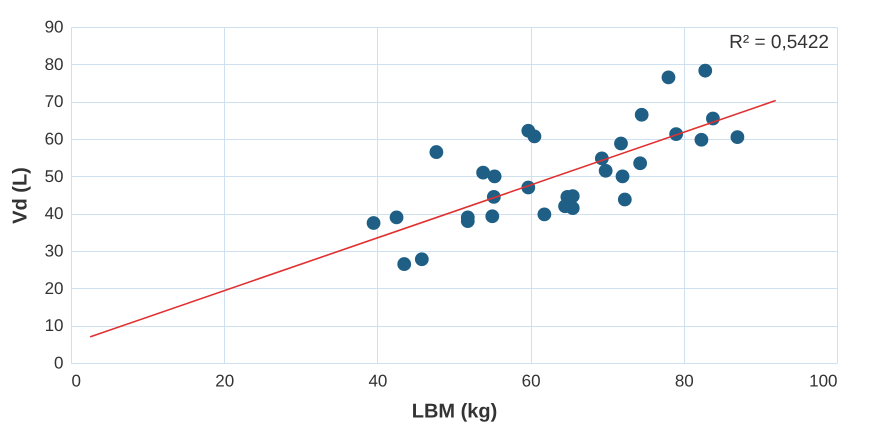 The image size is (883, 448). What do you see at coordinates (54, 27) in the screenshot?
I see `y-tick-label: 90` at bounding box center [54, 27].